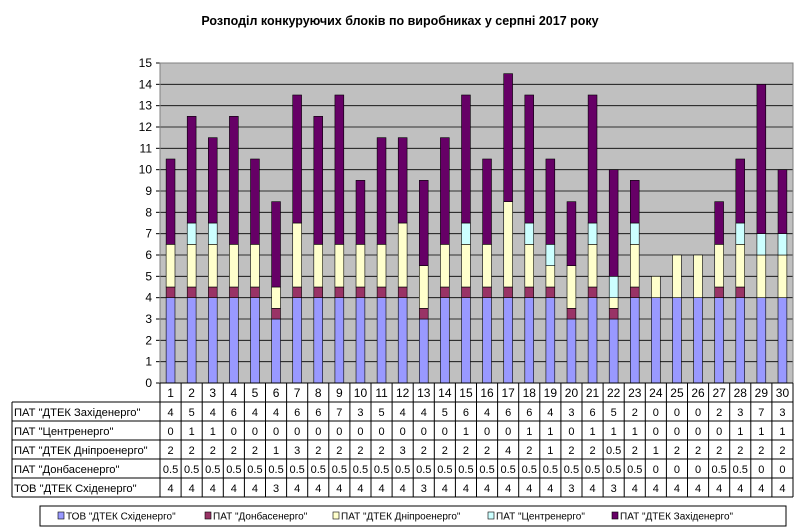 The height and width of the screenshot is (530, 800). Describe the element at coordinates (77, 413) in the screenshot. I see `table-row-label: ПАТ "ДТЕК Західенерго"` at that location.